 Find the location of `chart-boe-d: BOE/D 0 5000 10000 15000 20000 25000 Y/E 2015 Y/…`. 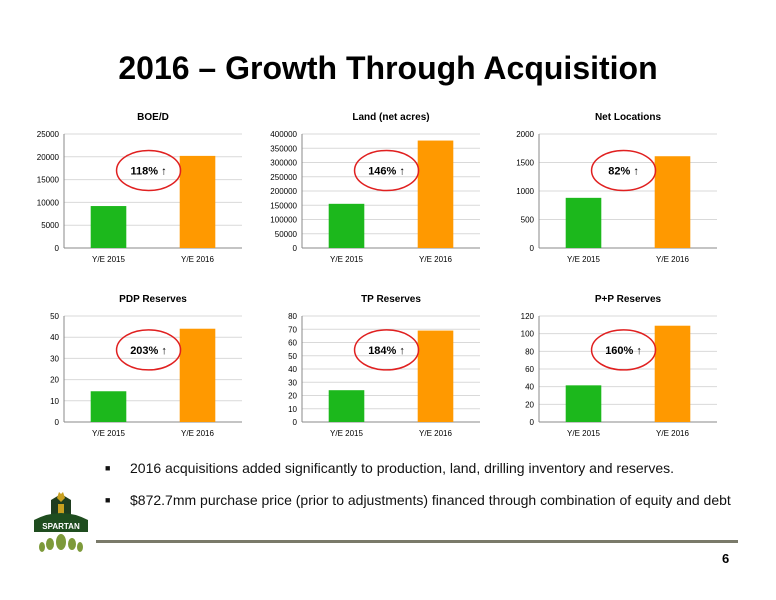

chart-boe-d: BOE/D 0 5000 10000 15000 20000 25000 Y/E 2015 Y/… is located at coordinates (139, 188).